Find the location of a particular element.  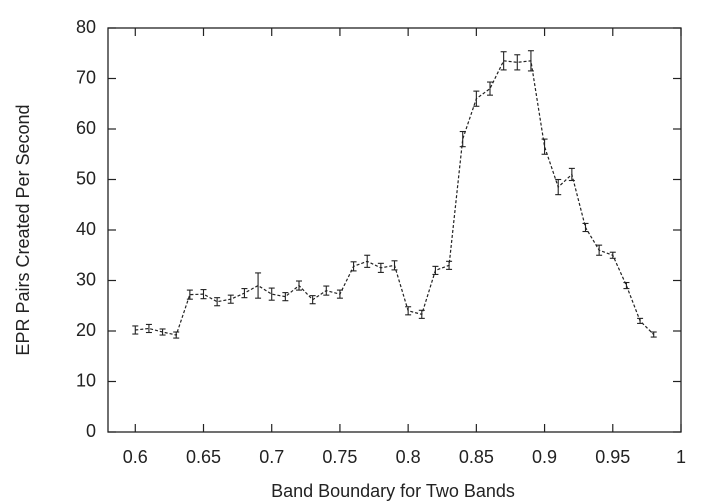

y-tick-label: 40 is located at coordinates (86, 229).